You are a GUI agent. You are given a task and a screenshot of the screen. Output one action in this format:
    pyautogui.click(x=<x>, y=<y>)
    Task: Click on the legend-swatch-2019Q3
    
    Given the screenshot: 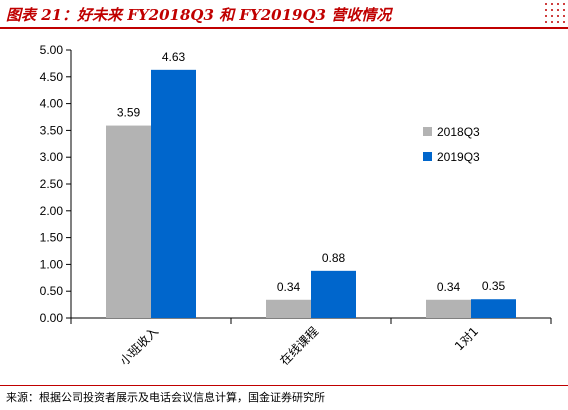 What is the action you would take?
    pyautogui.click(x=427, y=156)
    